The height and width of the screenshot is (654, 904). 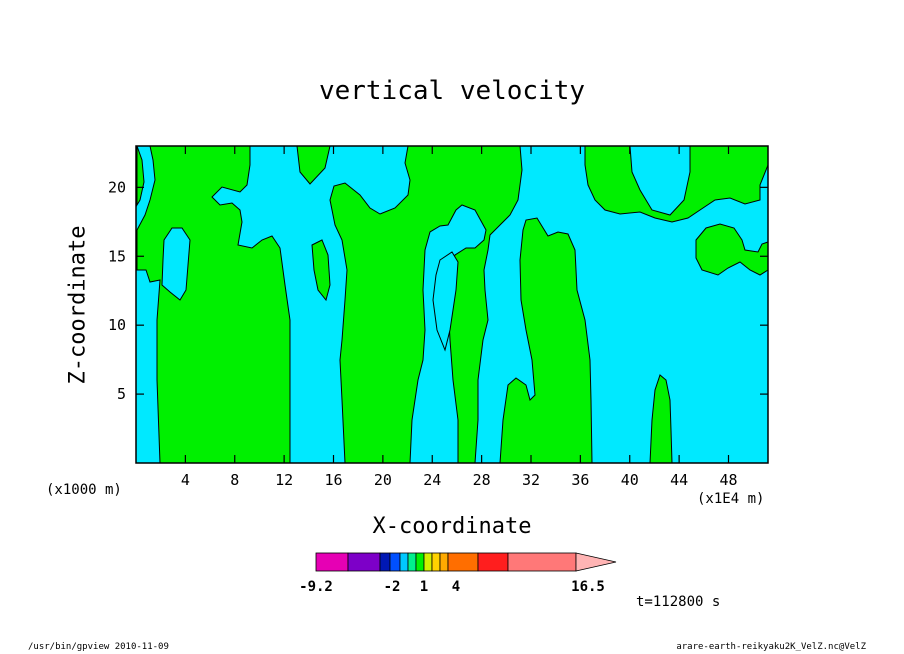 I want to click on x-axis-label: X-coordinate, so click(x=452, y=526).